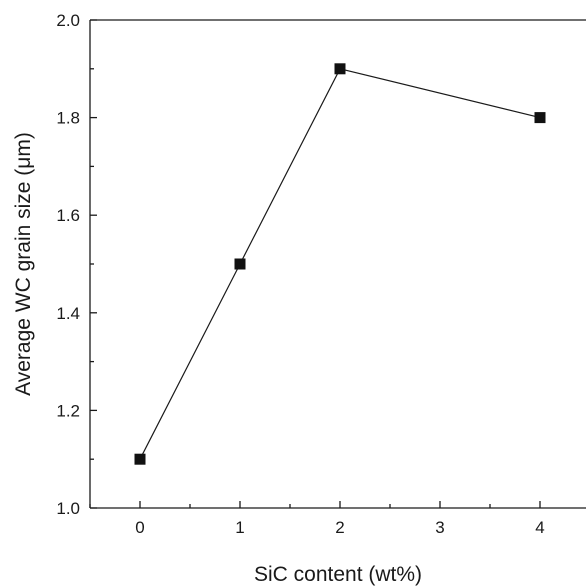 This screenshot has width=586, height=588. What do you see at coordinates (139, 527) in the screenshot?
I see `x-tick-label: 0` at bounding box center [139, 527].